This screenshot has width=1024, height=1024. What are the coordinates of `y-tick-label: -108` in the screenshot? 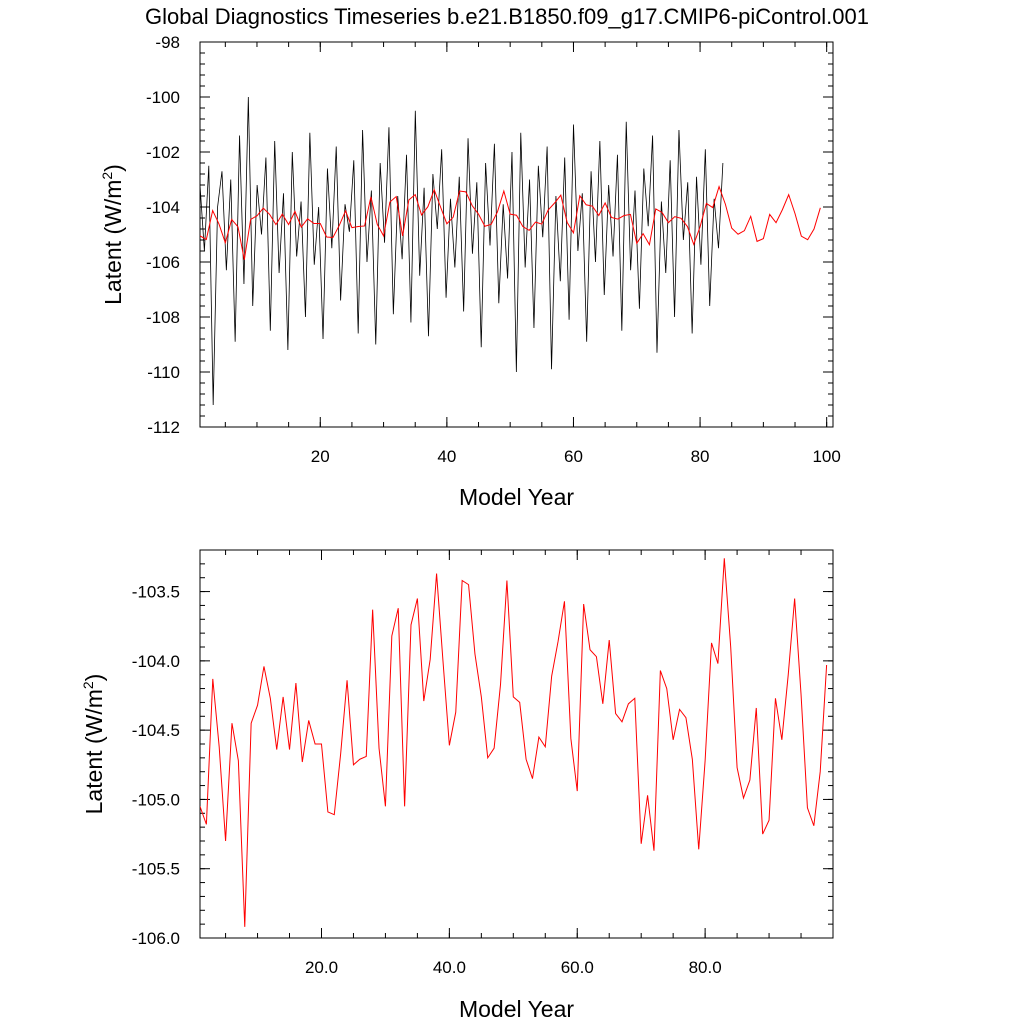 It's located at (163, 317).